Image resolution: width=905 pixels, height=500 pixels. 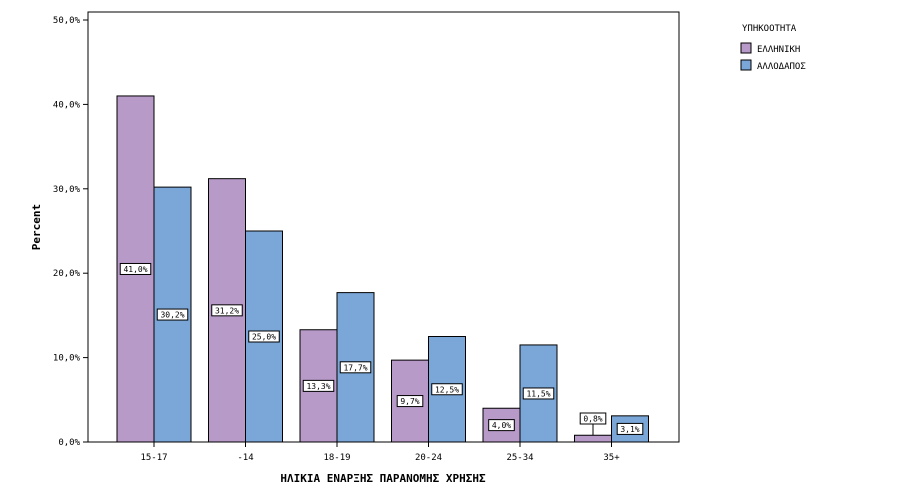 I want to click on data-label: 0,8%, so click(x=592, y=419).